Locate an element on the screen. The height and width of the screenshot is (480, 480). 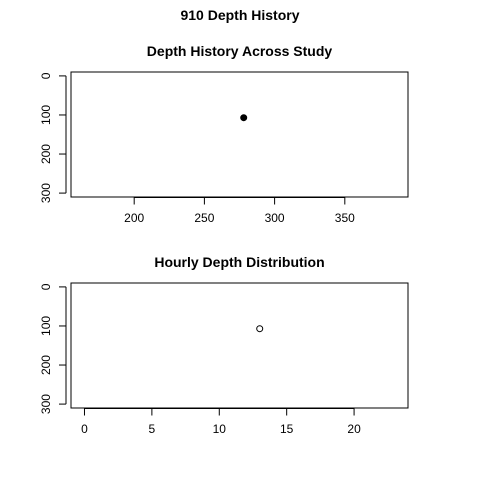
x-tick-label: 0 is located at coordinates (84, 429).